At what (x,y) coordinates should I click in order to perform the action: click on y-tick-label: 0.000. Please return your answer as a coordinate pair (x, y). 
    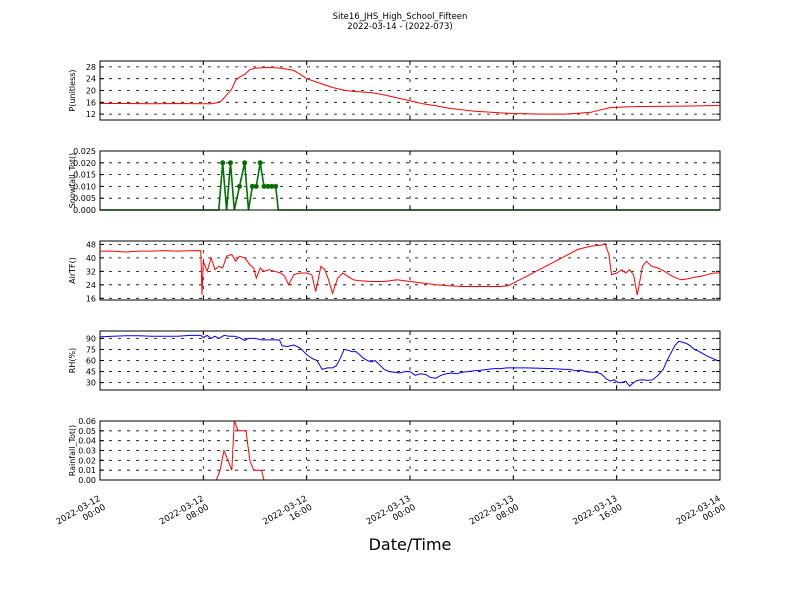
    Looking at the image, I should click on (84, 210).